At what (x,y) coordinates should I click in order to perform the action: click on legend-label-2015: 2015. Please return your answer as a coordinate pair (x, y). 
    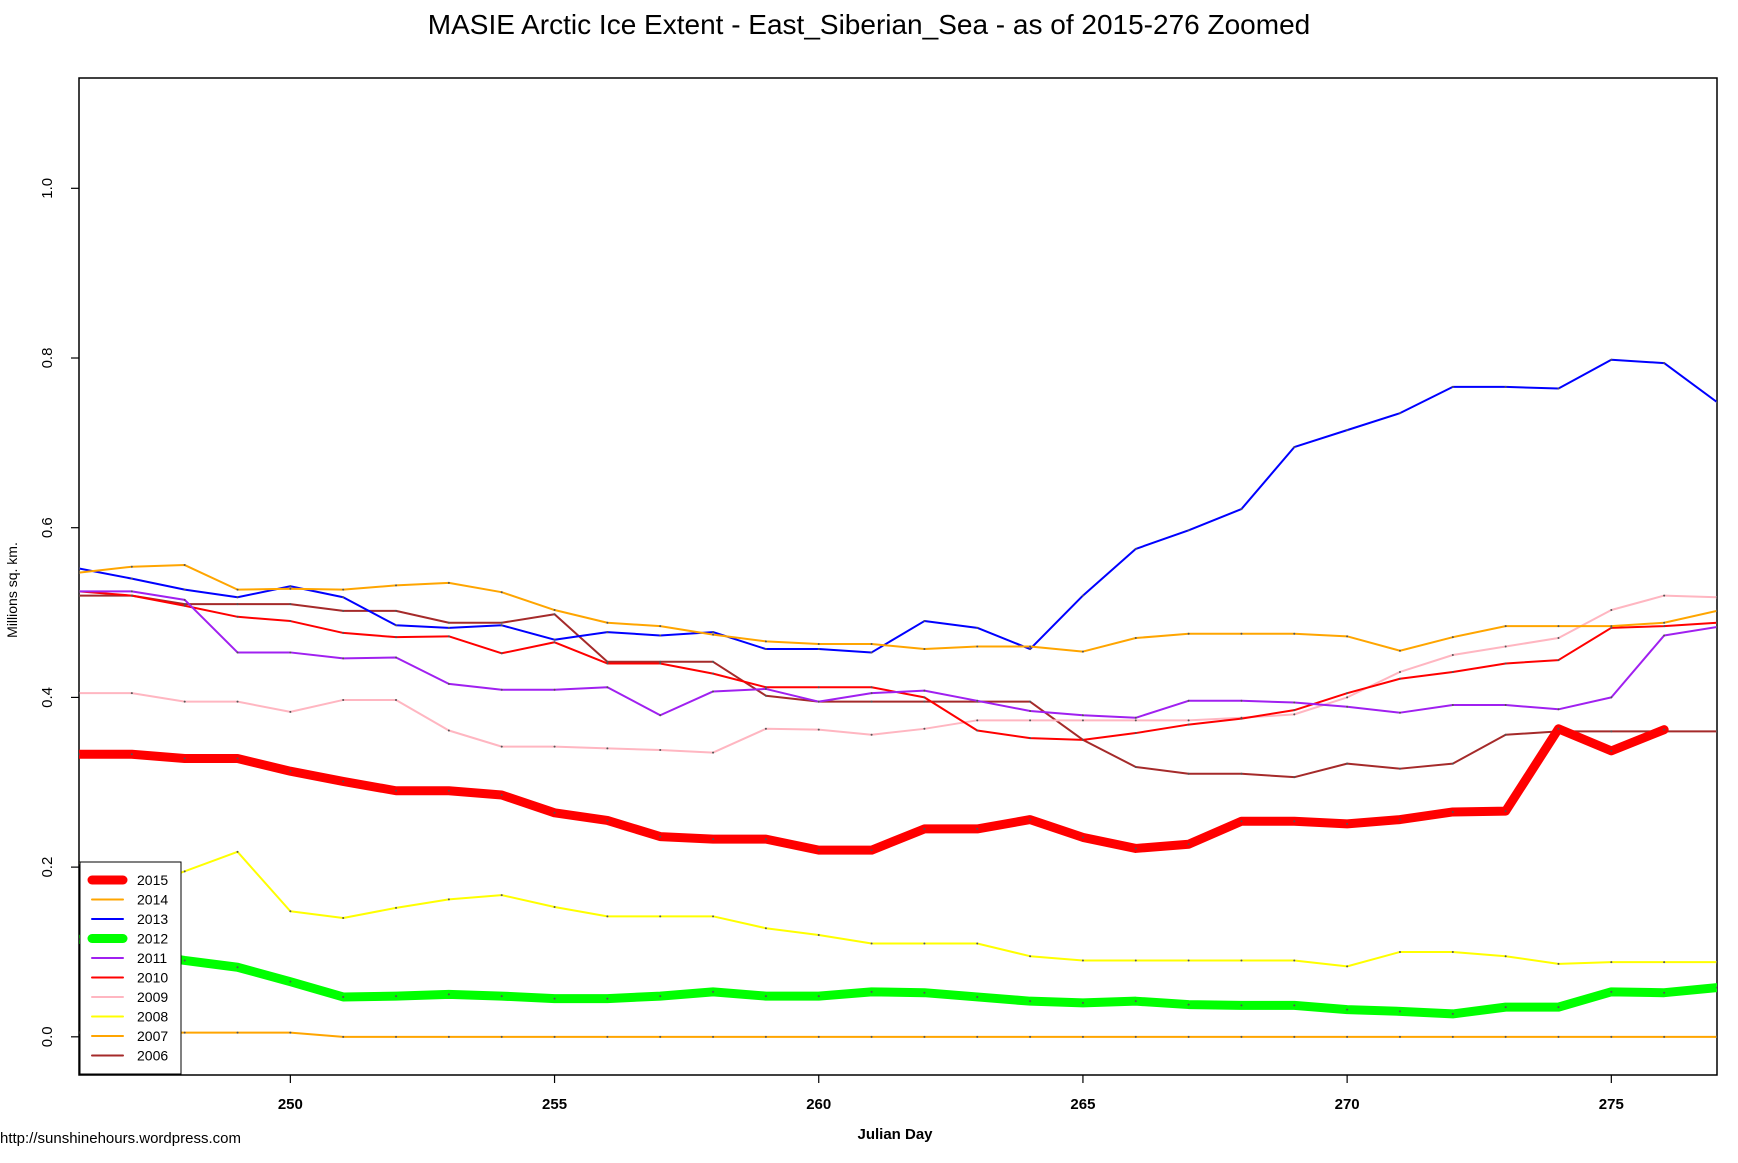
    Looking at the image, I should click on (152, 880).